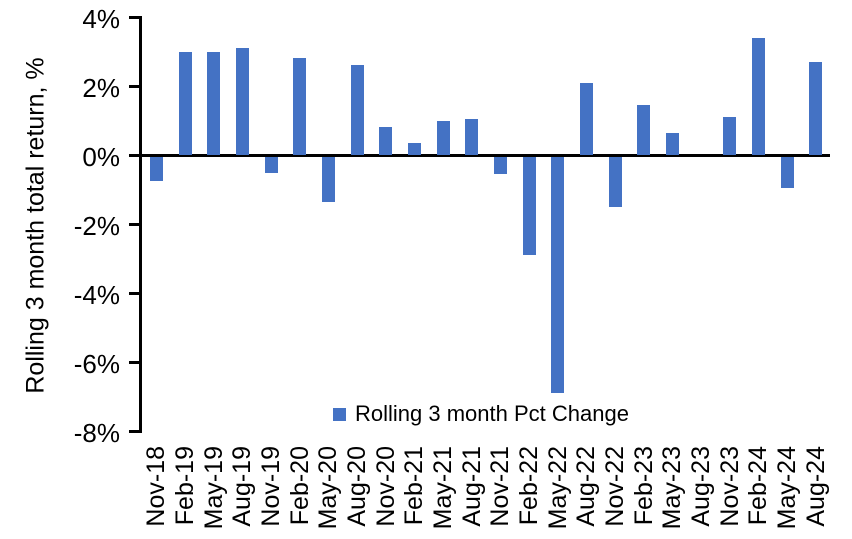  I want to click on x-tick-label-text: Feb-24, so click(758, 486).